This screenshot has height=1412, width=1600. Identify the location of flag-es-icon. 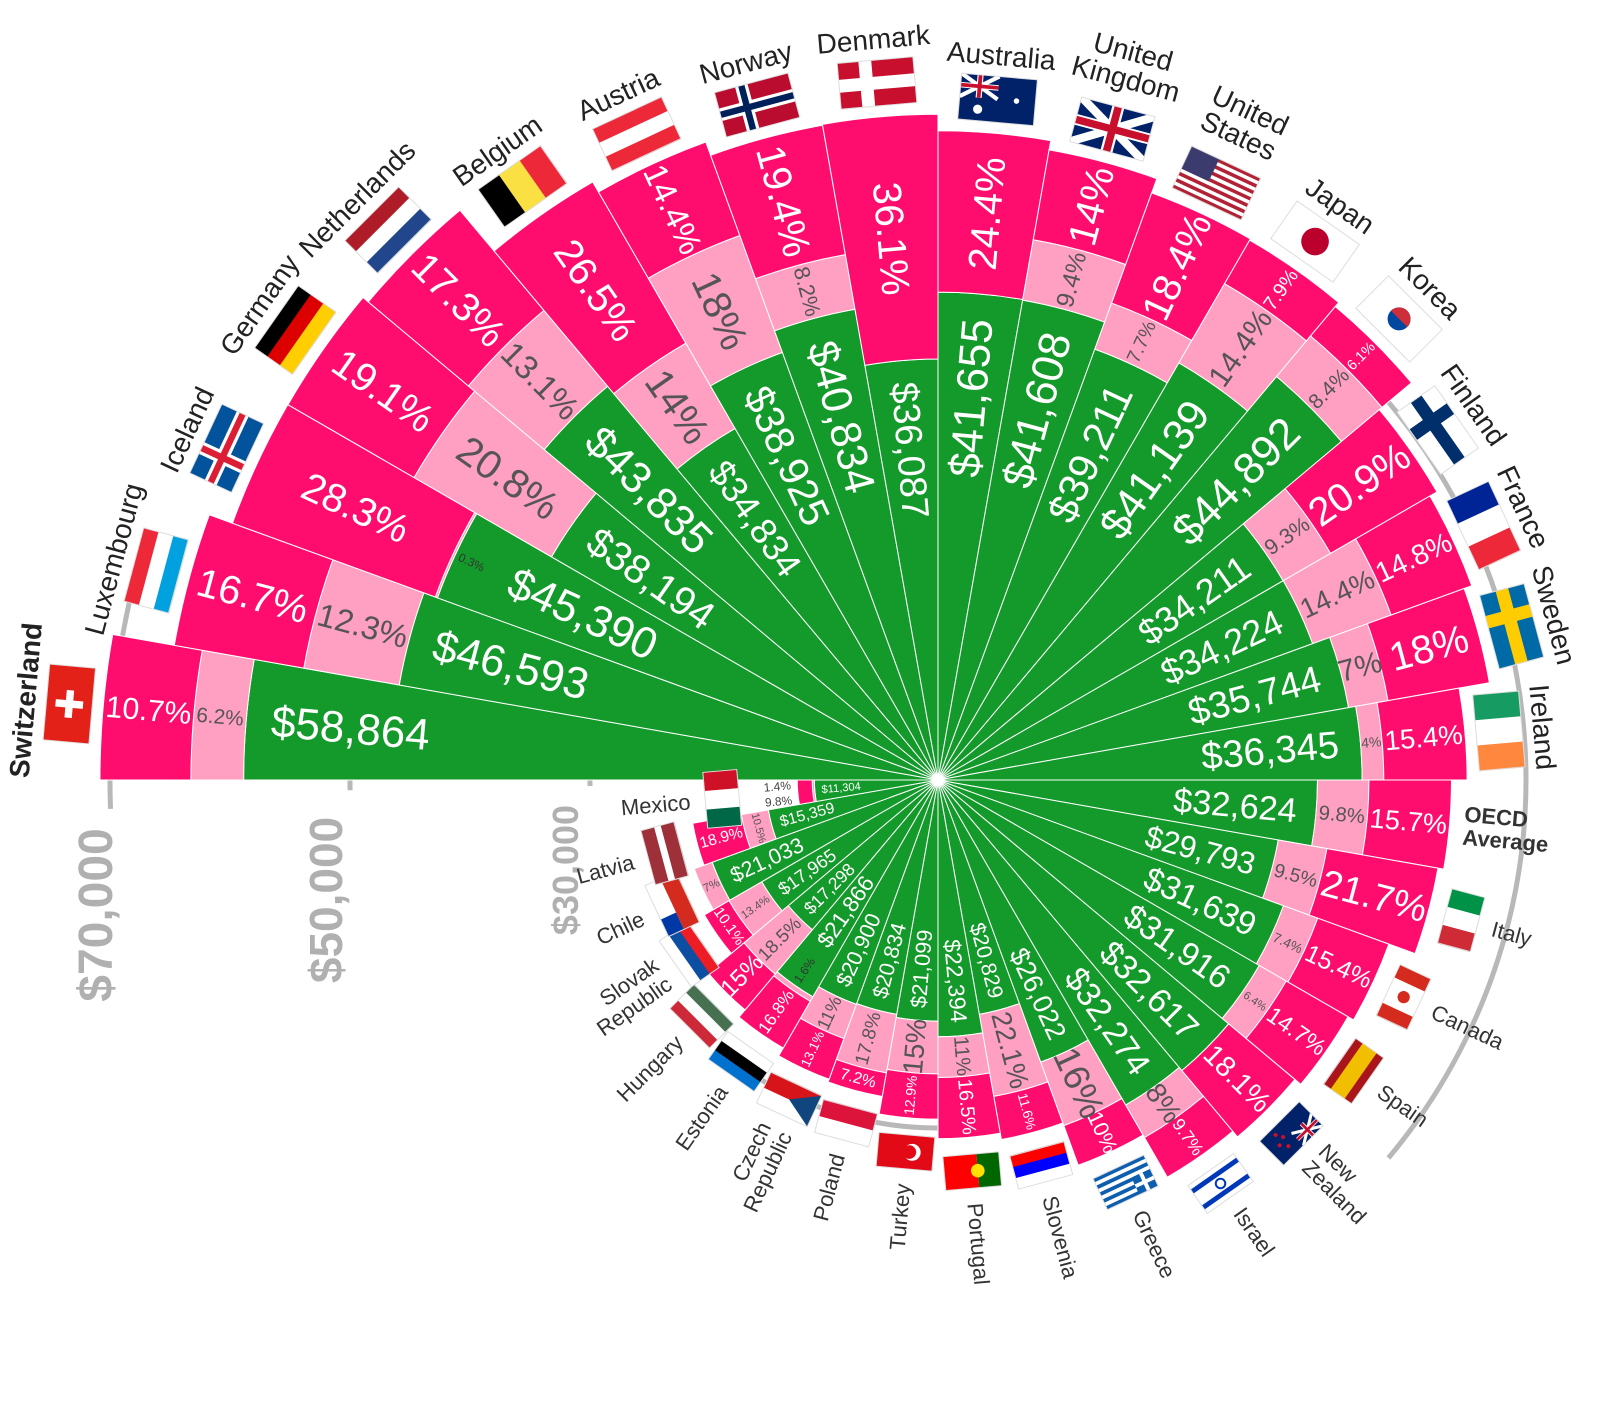
(1353, 1071).